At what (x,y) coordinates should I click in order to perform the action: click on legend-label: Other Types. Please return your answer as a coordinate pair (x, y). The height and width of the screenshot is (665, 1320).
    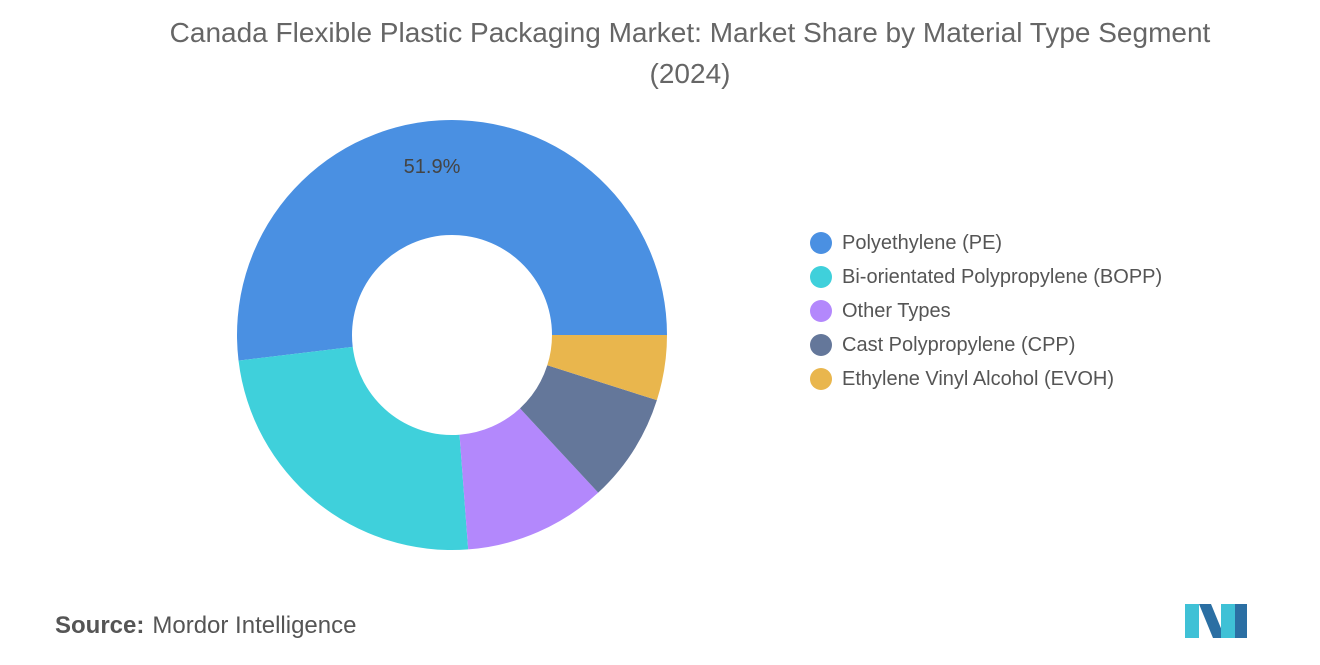
    Looking at the image, I should click on (896, 311).